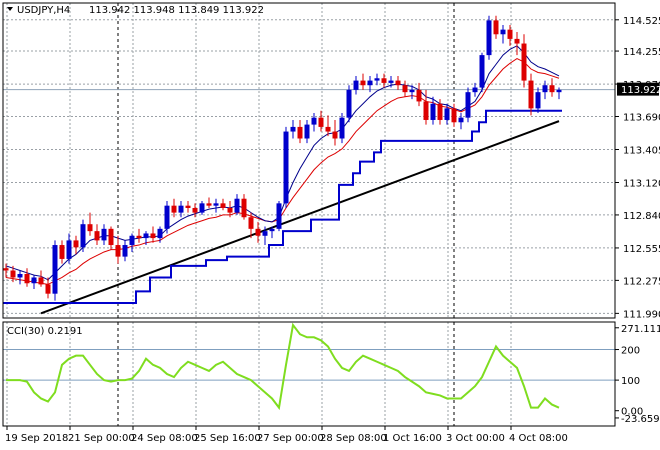 The width and height of the screenshot is (660, 450). What do you see at coordinates (641, 184) in the screenshot?
I see `price-tick-label: 113.120` at bounding box center [641, 184].